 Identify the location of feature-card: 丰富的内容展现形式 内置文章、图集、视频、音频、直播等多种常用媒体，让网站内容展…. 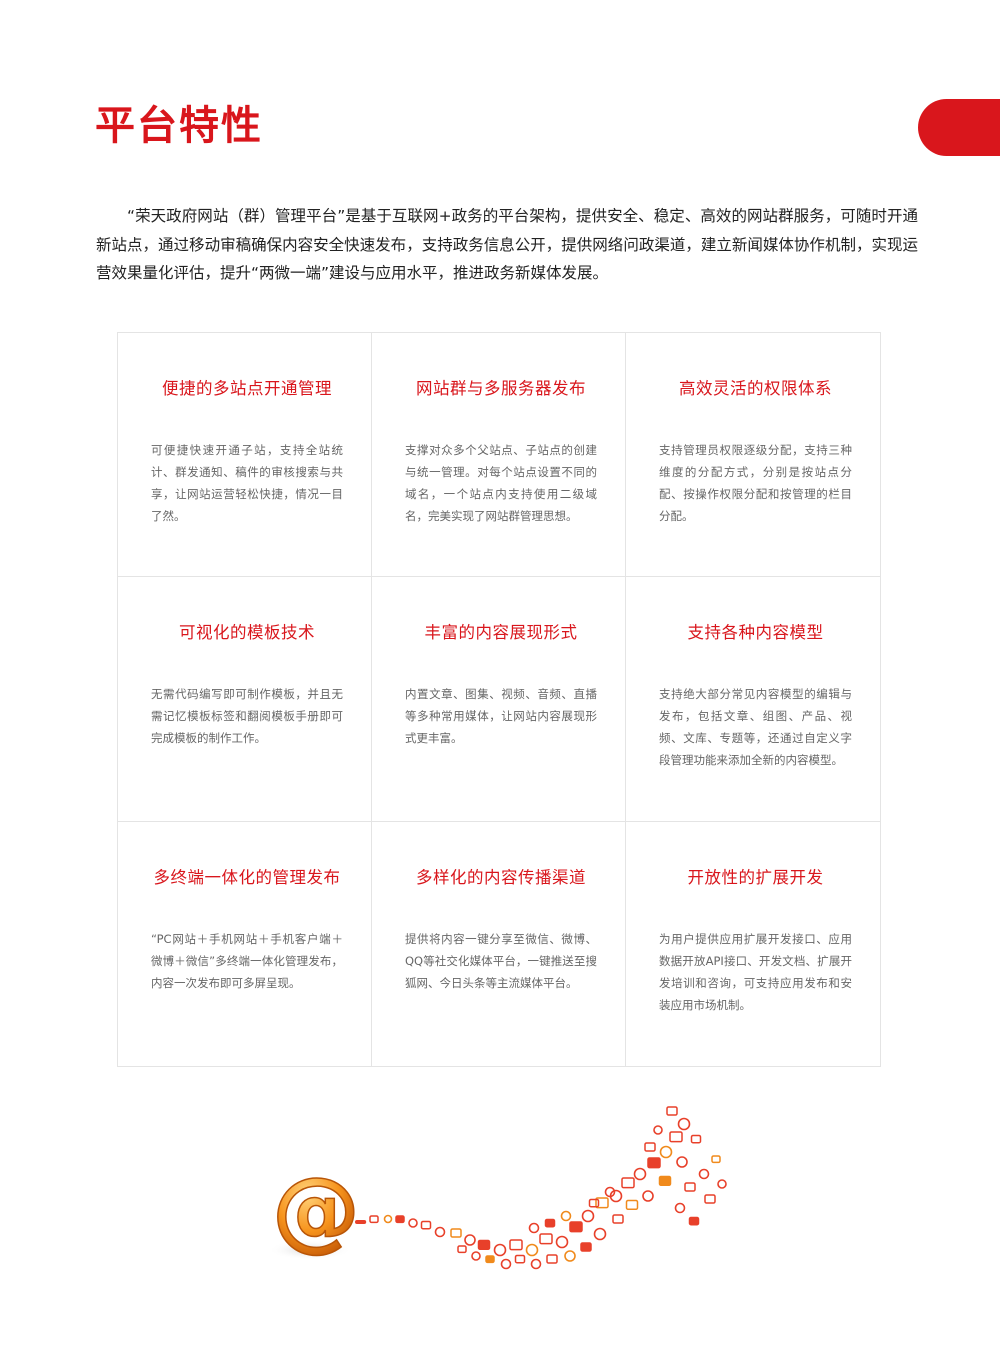
(499, 699).